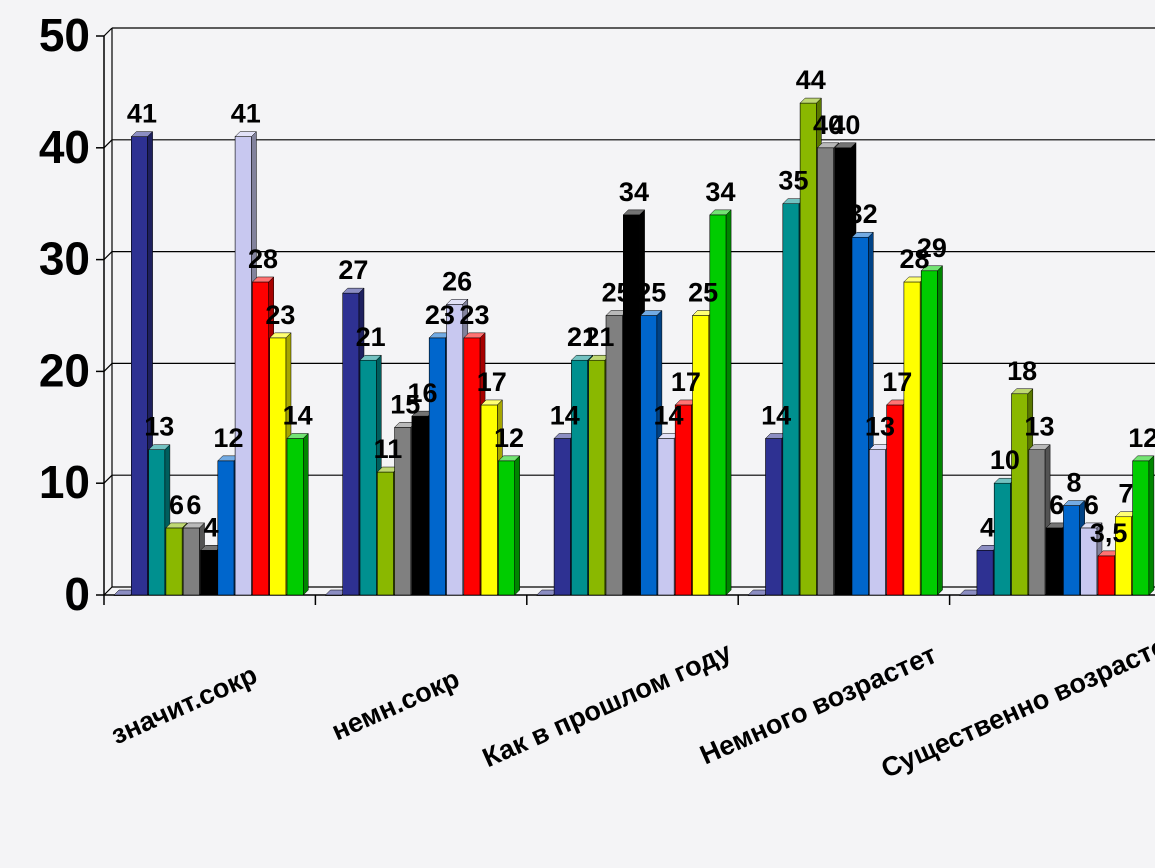 The height and width of the screenshot is (868, 1155). What do you see at coordinates (353, 270) in the screenshot?
I see `data-label: 27` at bounding box center [353, 270].